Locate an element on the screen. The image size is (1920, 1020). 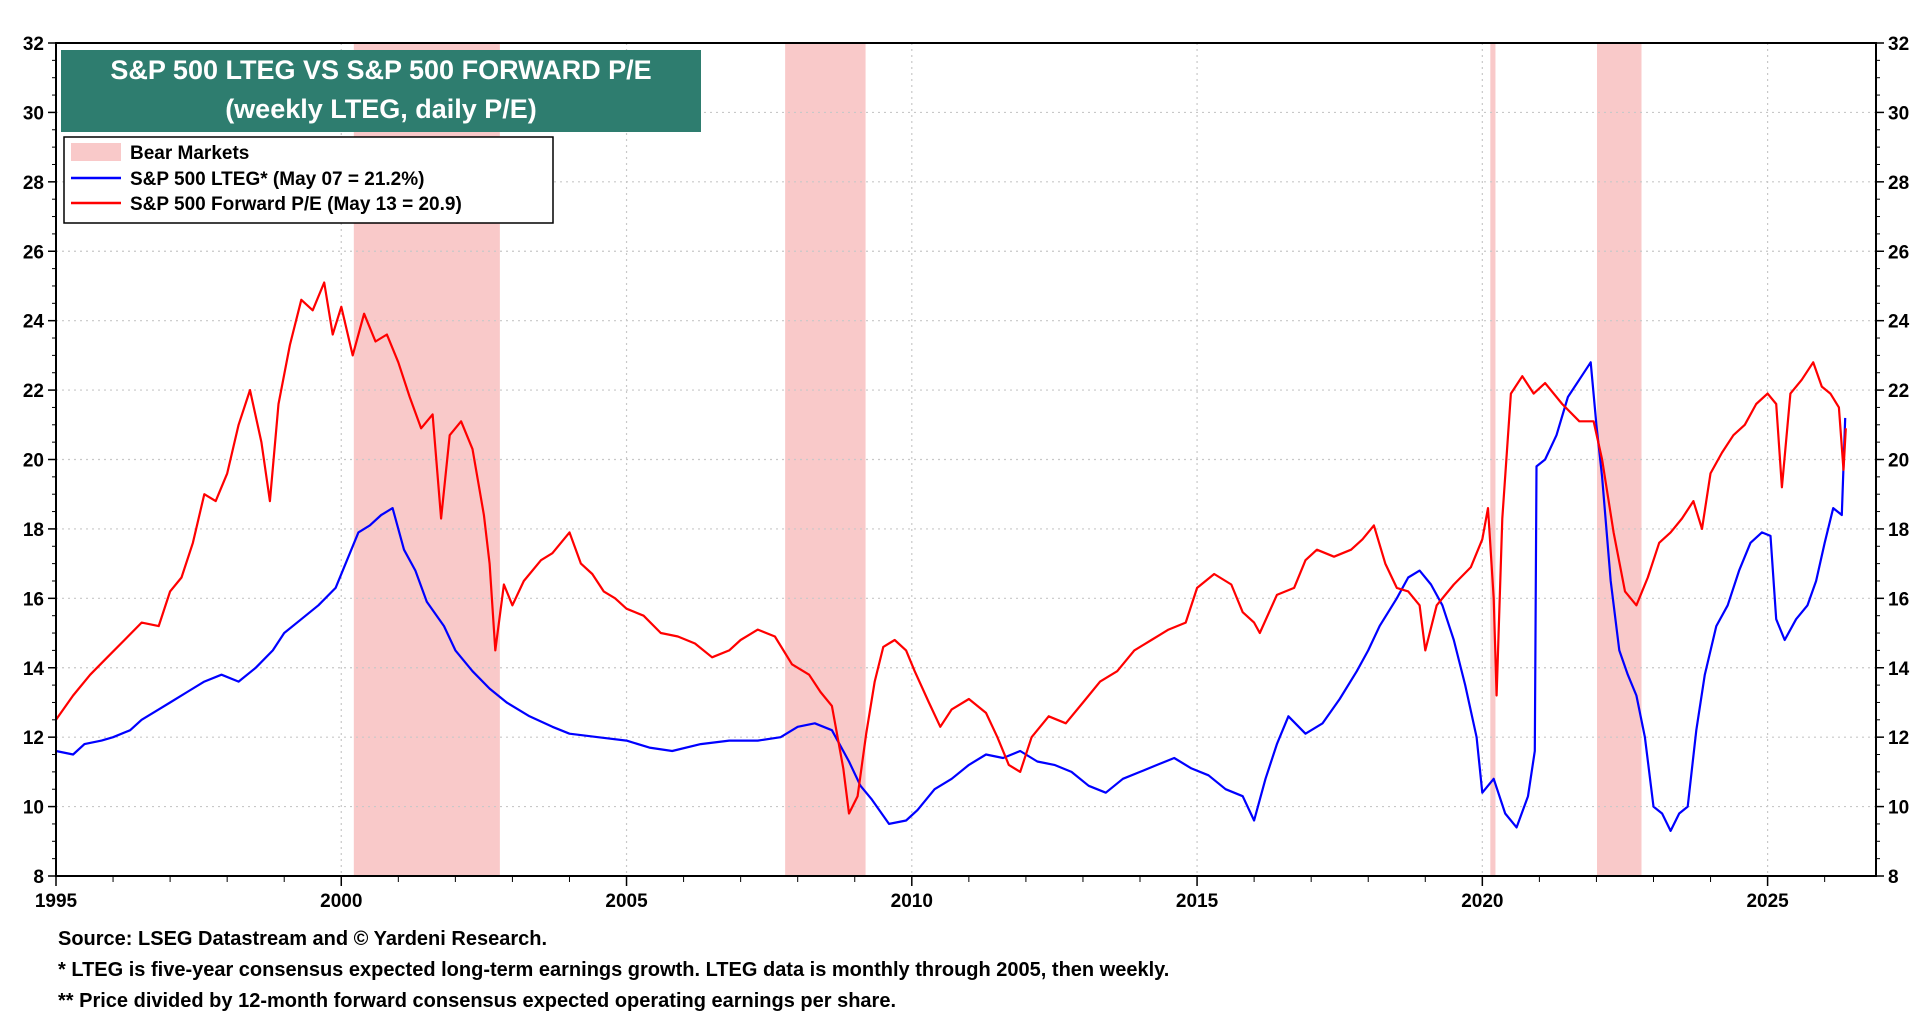
y-tick-label-left: 8 is located at coordinates (38, 877).